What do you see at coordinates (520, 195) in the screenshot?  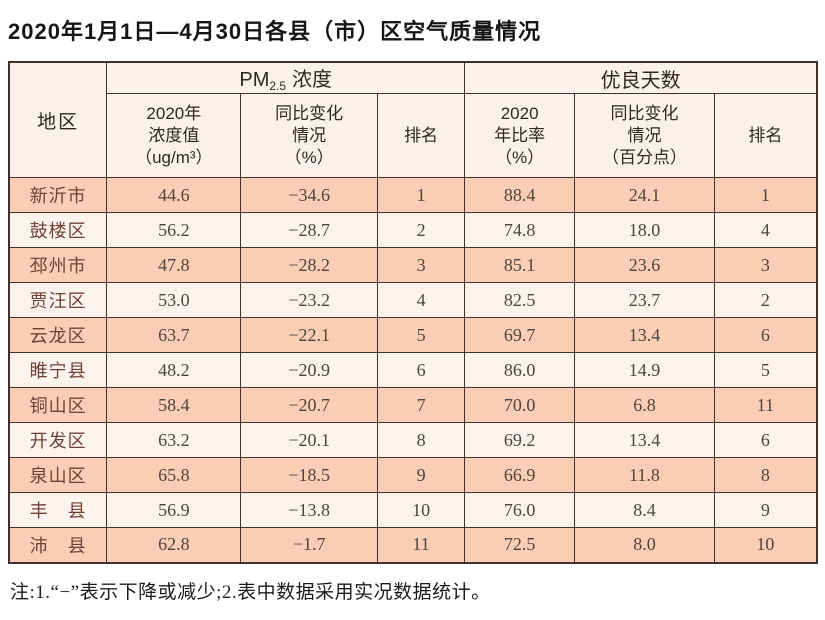 I see `good-ratio-cell: 88.4` at bounding box center [520, 195].